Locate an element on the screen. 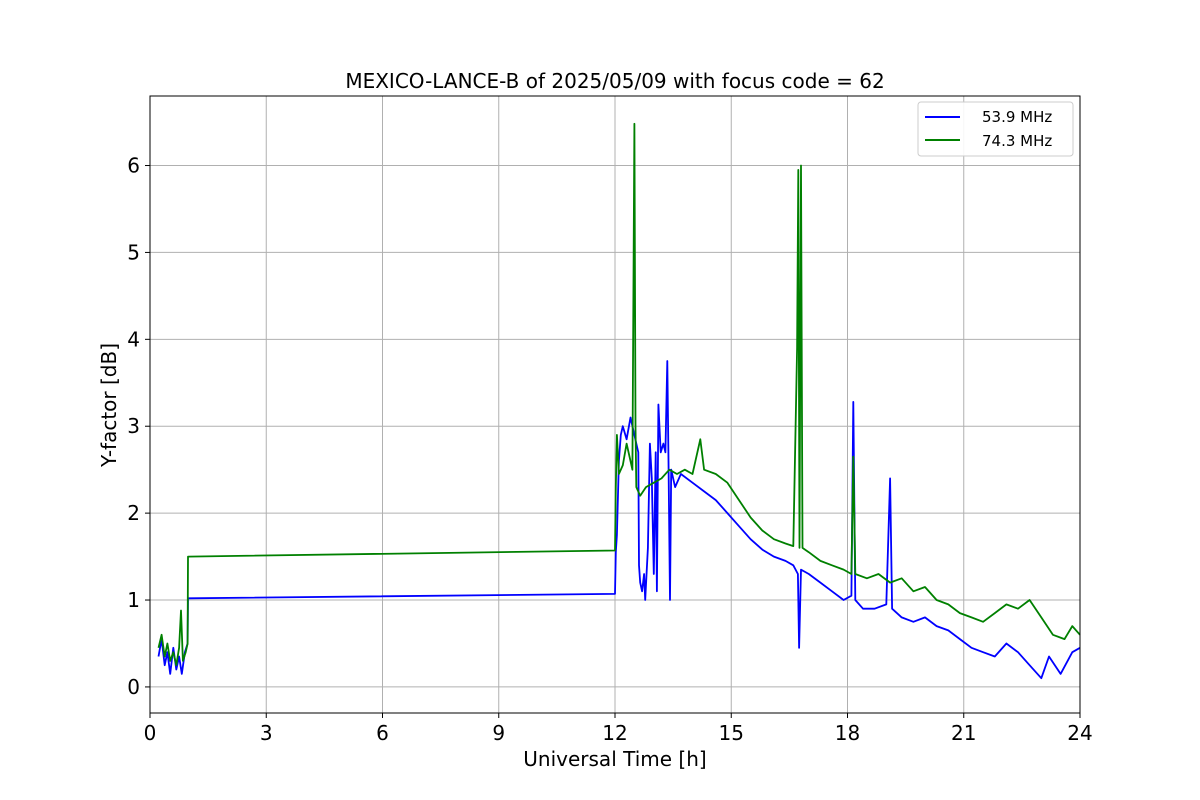  y-tick-label: 1 is located at coordinates (133, 600).